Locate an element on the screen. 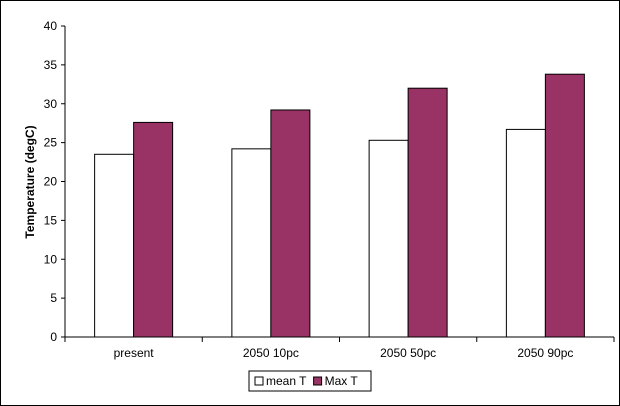 The image size is (620, 406). y-tick-label-3: 15 is located at coordinates (51, 220).